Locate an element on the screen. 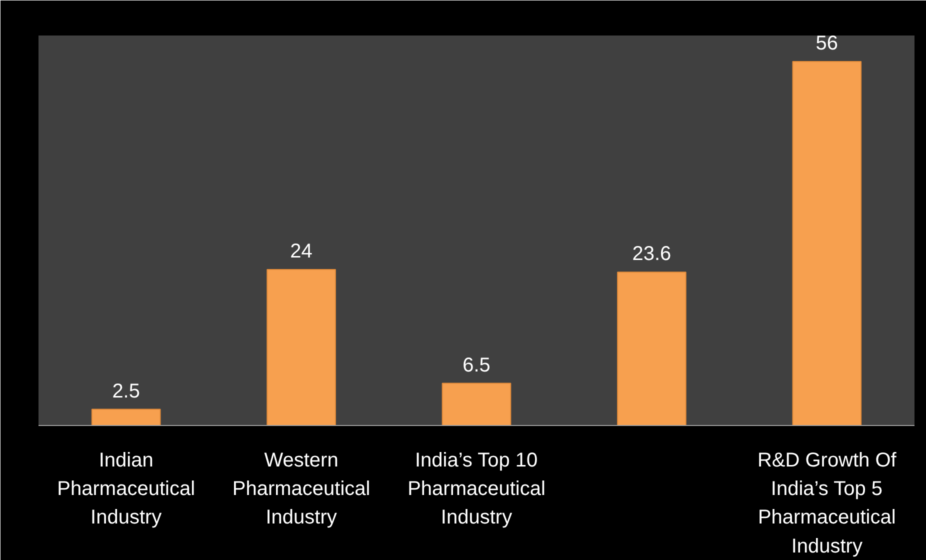 This screenshot has width=926, height=560. x-tick-label: R&D Growth Of India’s Top 5 Pharmaceutical Industry is located at coordinates (827, 504).